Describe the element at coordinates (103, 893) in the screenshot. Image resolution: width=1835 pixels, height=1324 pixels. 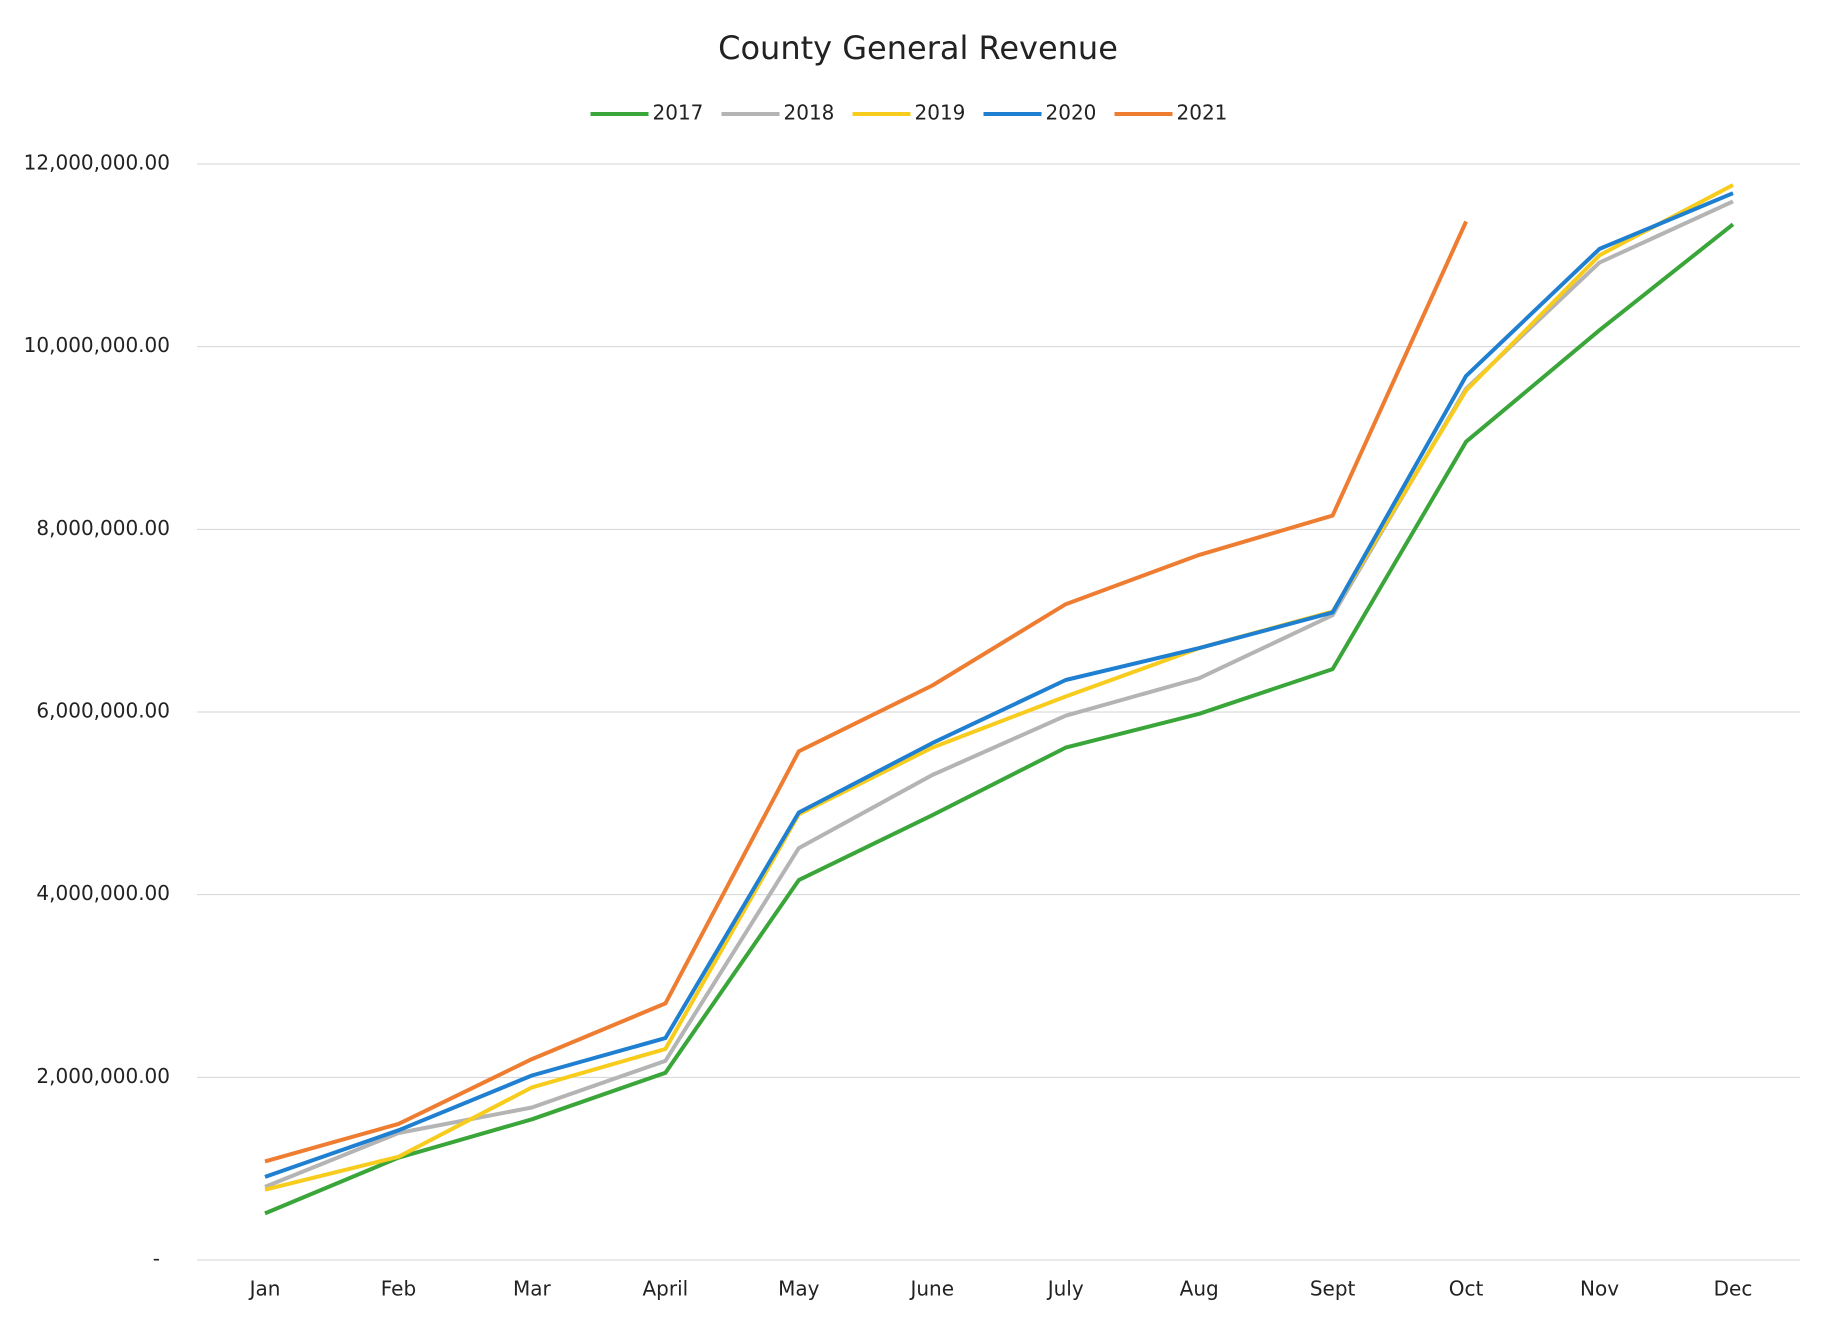
I see `y-tick-label: 4,000,000.00` at that location.